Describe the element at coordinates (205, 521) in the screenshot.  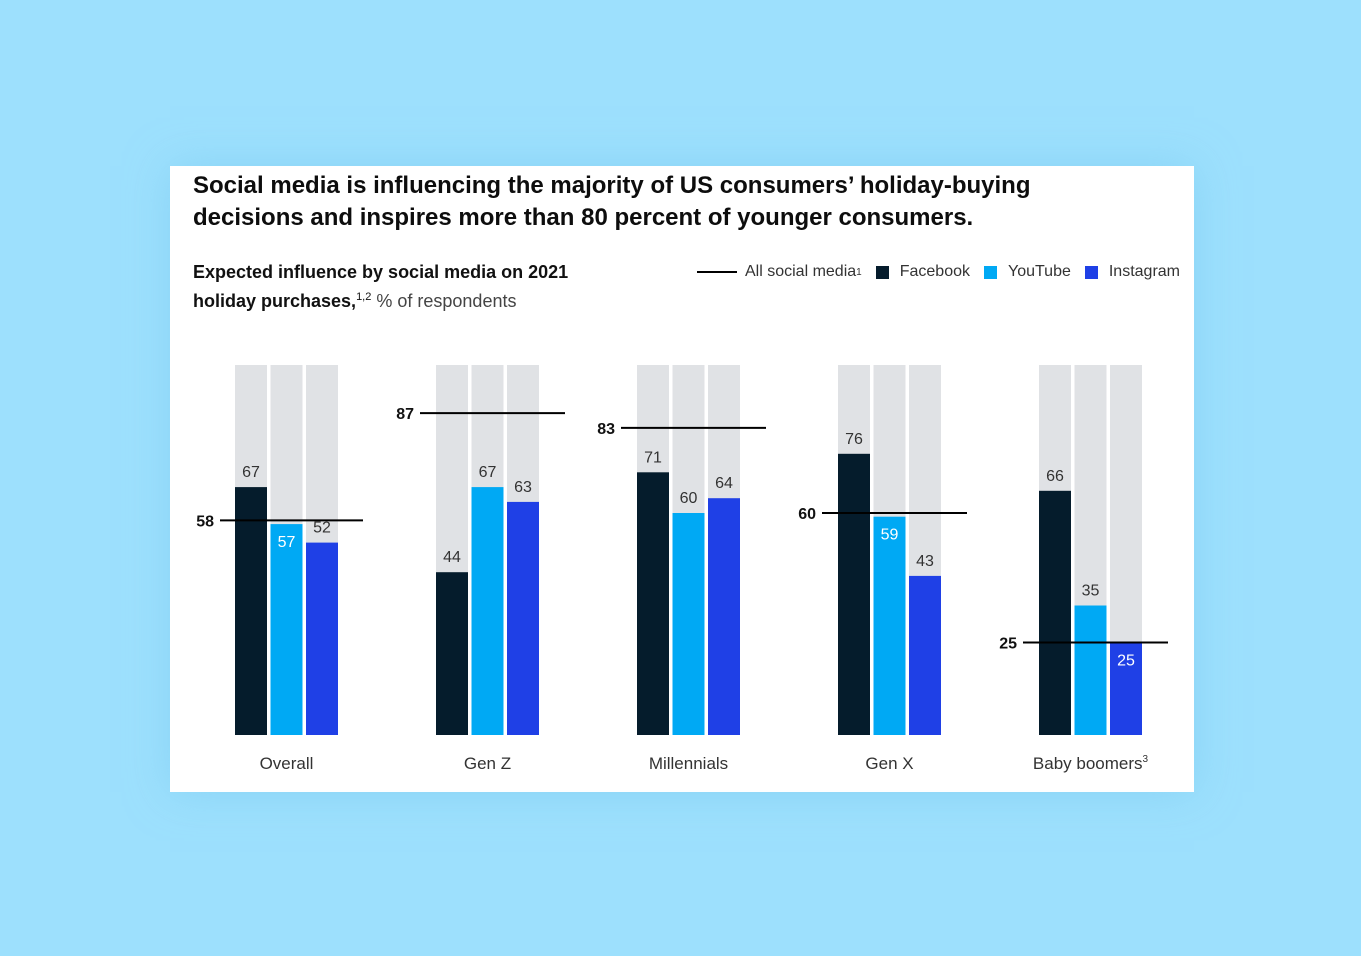
I see `reference-label-overall: 58` at that location.